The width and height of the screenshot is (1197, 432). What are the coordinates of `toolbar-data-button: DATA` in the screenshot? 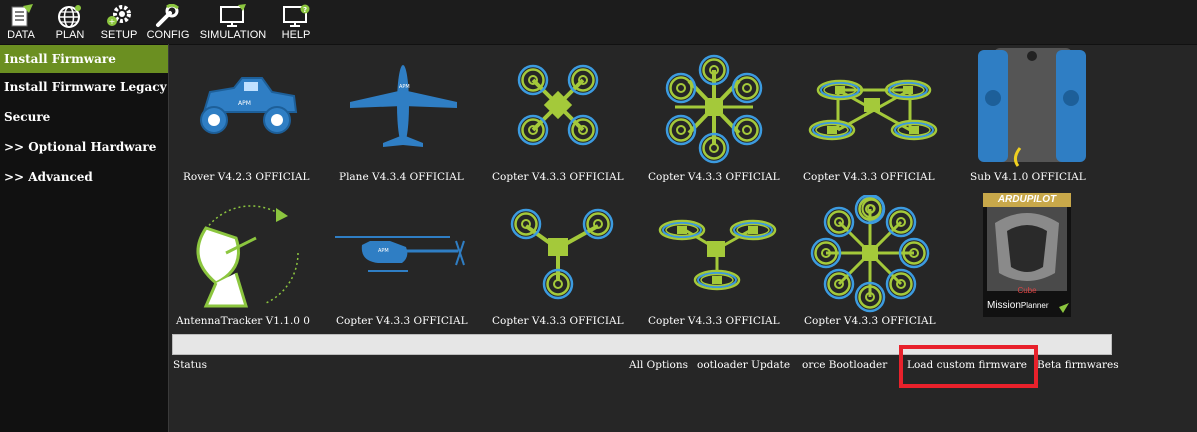 It's located at (21, 22).